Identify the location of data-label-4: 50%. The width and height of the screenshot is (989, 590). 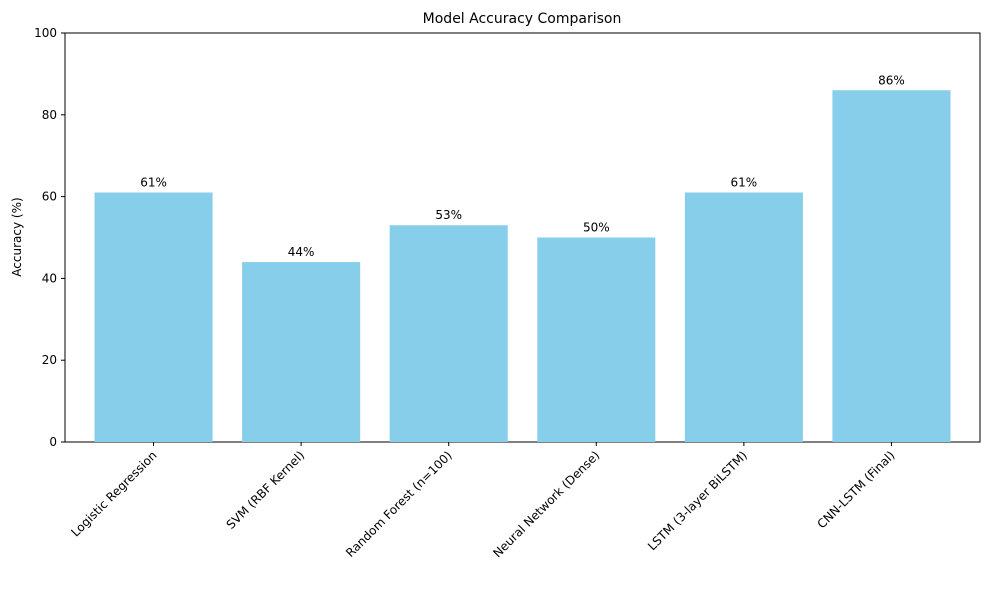
(596, 228).